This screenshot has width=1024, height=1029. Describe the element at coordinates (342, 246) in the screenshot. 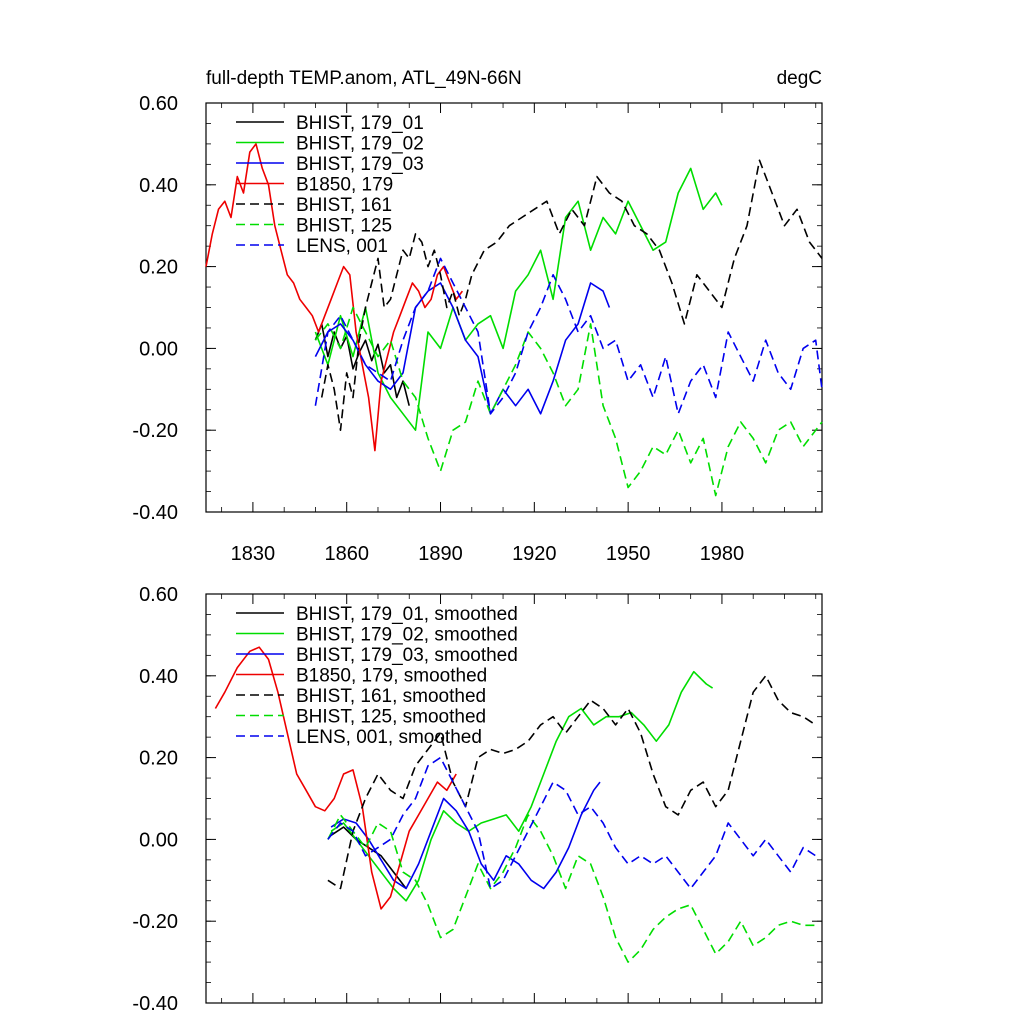

I see `legend-label: LENS, 001` at that location.